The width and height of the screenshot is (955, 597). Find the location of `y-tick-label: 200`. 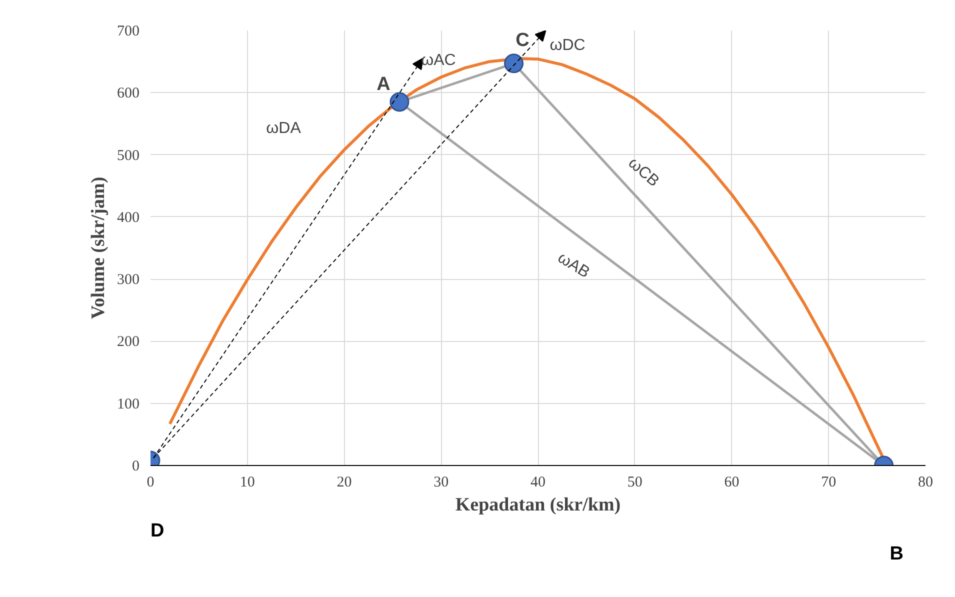

y-tick-label: 200 is located at coordinates (128, 342).